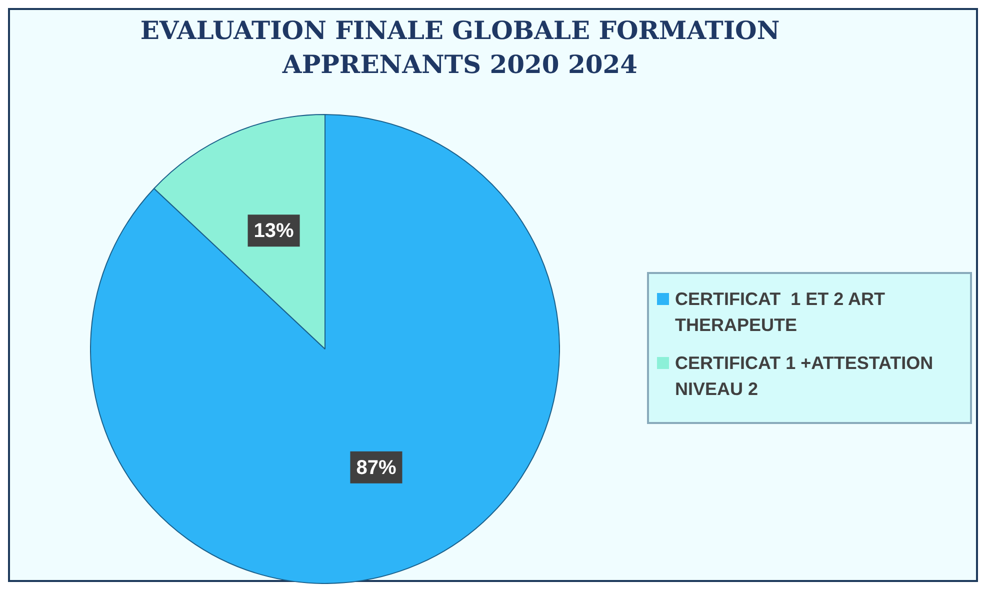 The width and height of the screenshot is (986, 590). What do you see at coordinates (804, 376) in the screenshot?
I see `legend-label: CERTIFICAT 1 +ATTESTATION NIVEAU 2` at bounding box center [804, 376].